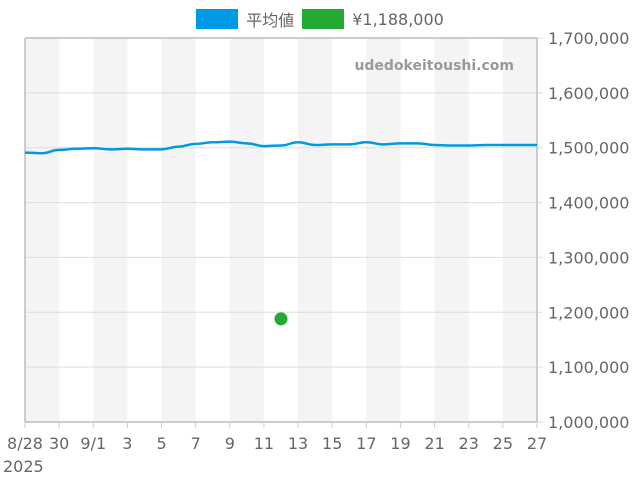 The height and width of the screenshot is (480, 640). Describe the element at coordinates (23, 466) in the screenshot. I see `year-label: 2025` at that location.